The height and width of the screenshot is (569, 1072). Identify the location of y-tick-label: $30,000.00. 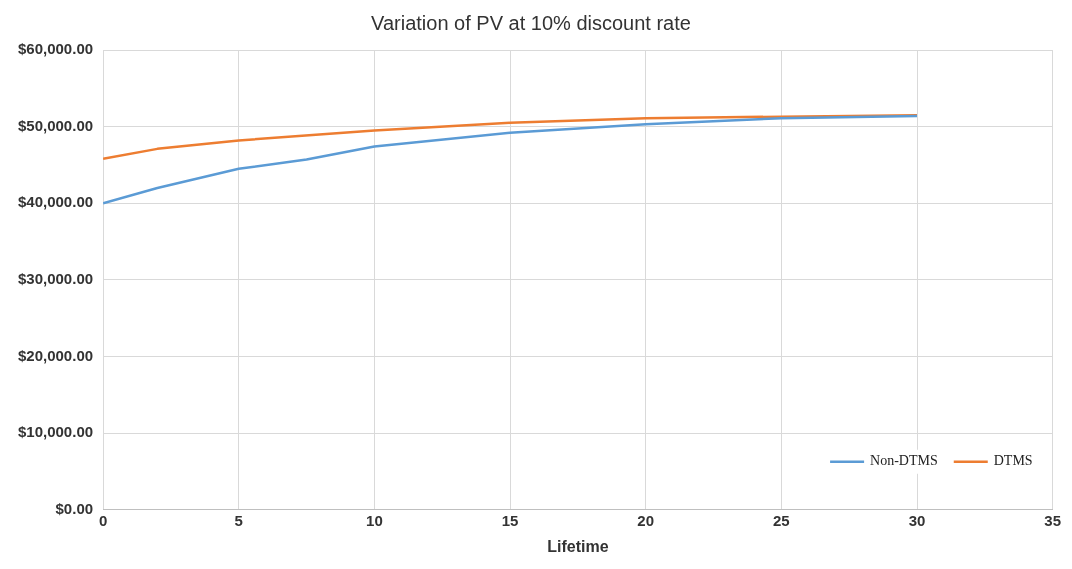
(56, 279).